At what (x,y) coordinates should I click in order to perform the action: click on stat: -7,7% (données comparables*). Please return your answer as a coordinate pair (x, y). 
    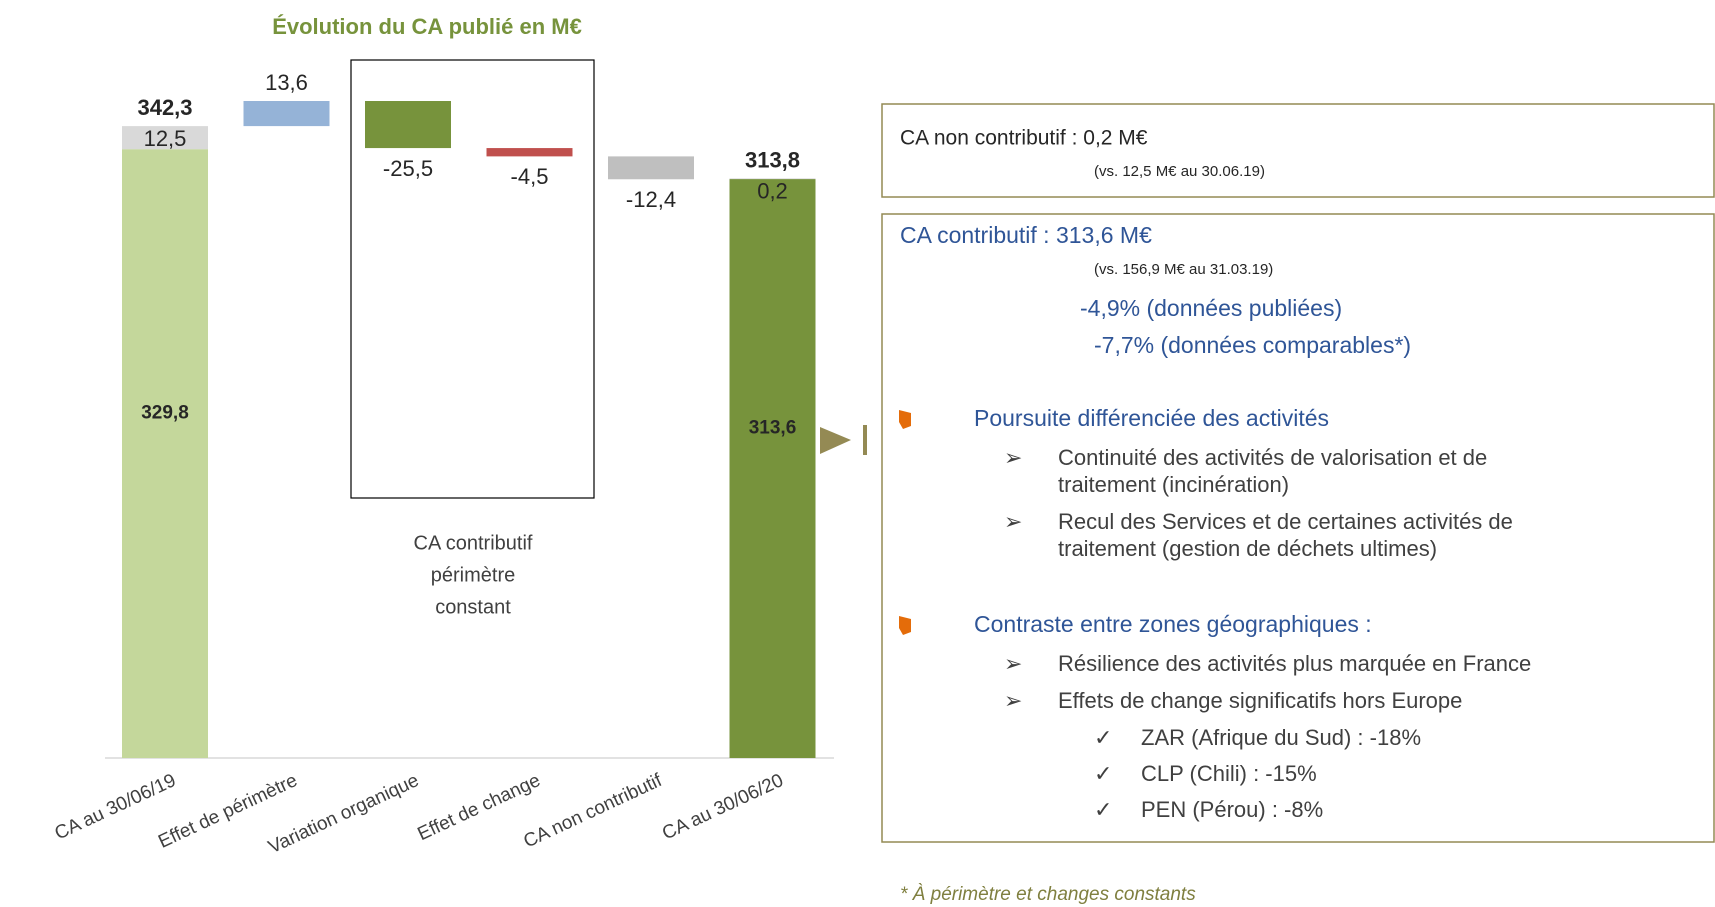
    Looking at the image, I should click on (1252, 345).